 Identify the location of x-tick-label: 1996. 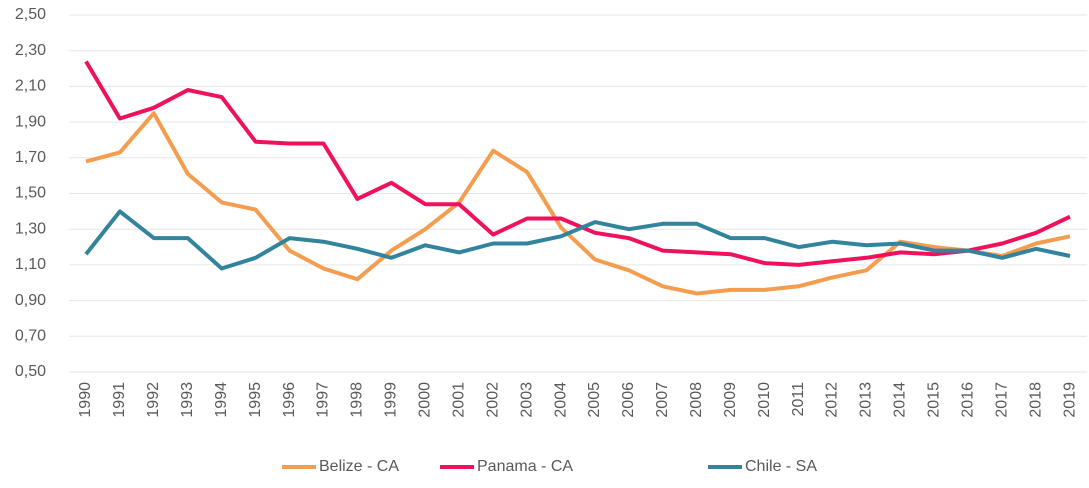
(289, 400).